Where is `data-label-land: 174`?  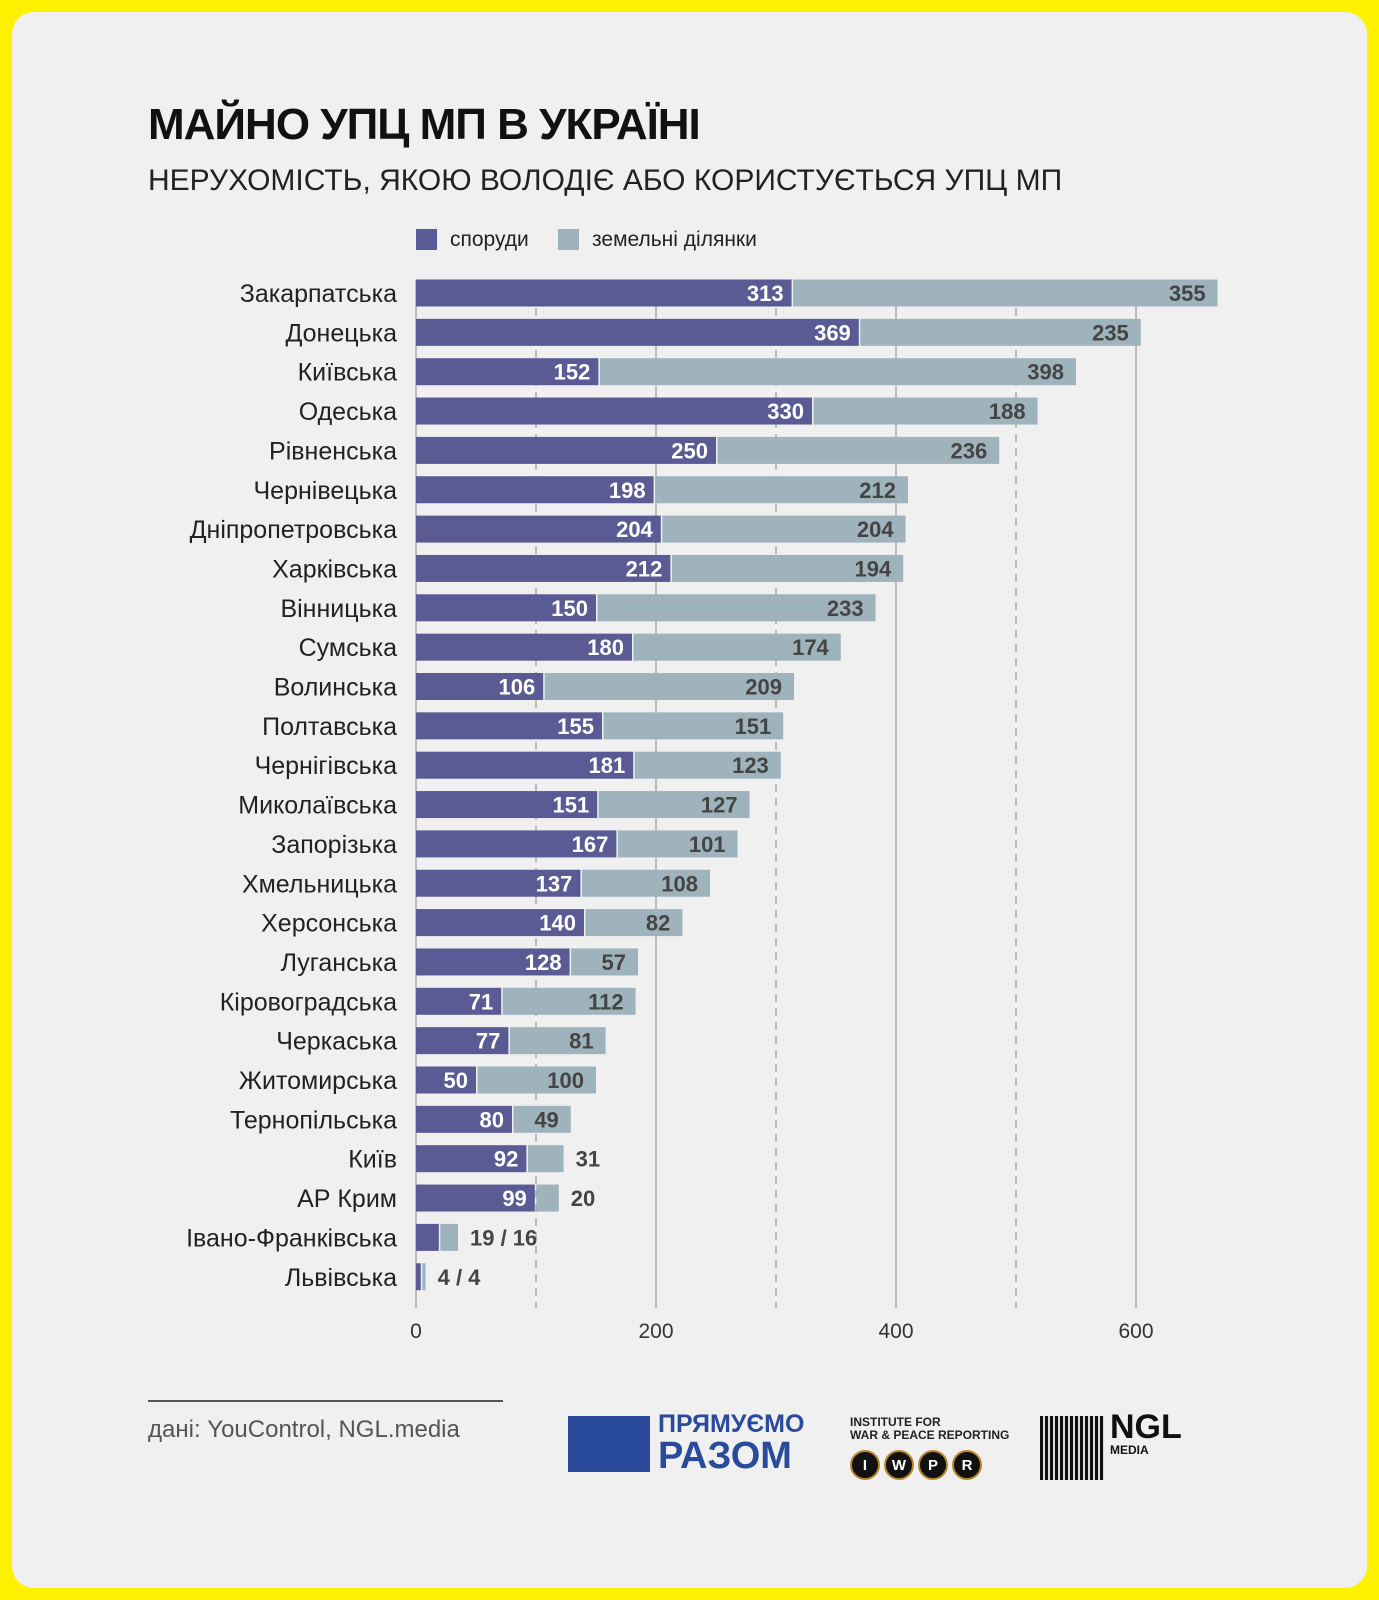 data-label-land: 174 is located at coordinates (810, 647).